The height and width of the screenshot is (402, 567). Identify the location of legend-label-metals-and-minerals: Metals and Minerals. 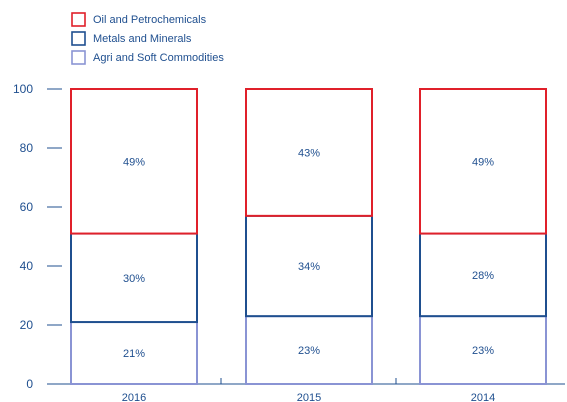
(142, 39).